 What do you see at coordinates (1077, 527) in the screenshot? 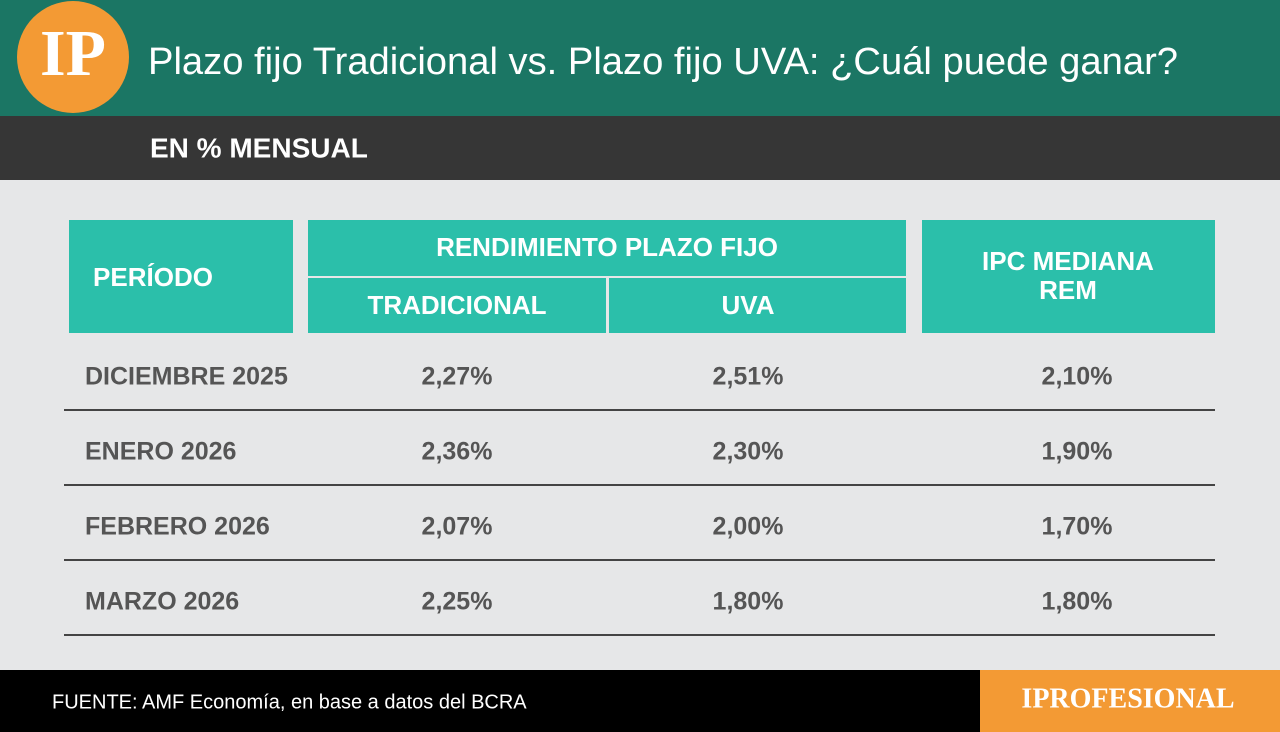
I see `row-value: 1,70%` at bounding box center [1077, 527].